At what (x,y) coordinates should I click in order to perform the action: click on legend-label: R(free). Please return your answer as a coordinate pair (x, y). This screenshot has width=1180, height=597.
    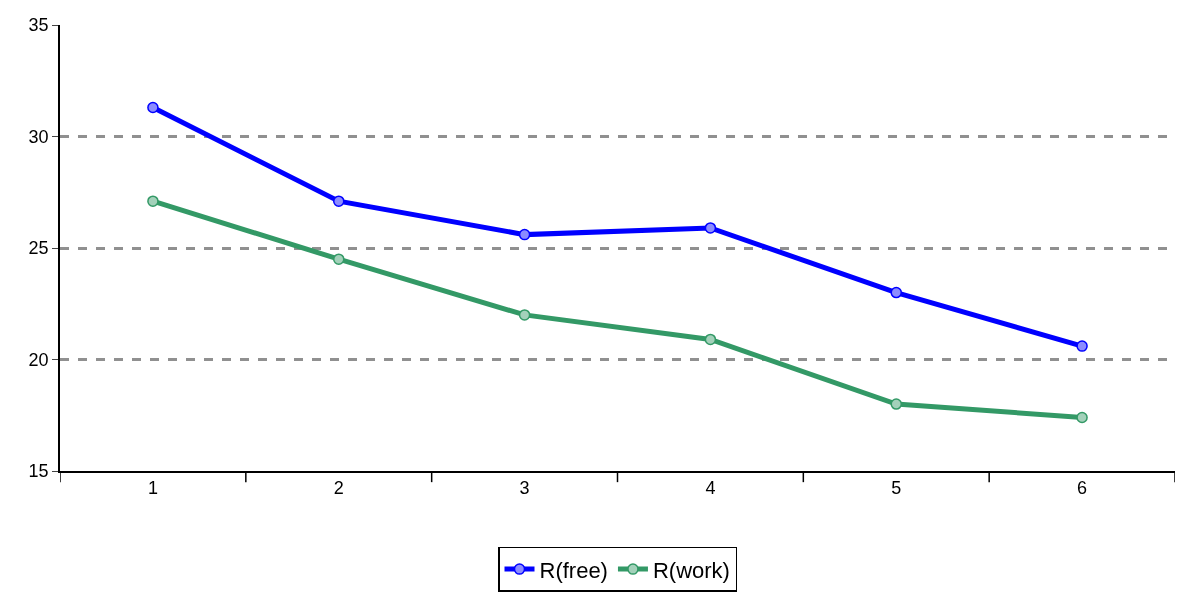
    Looking at the image, I should click on (573, 570).